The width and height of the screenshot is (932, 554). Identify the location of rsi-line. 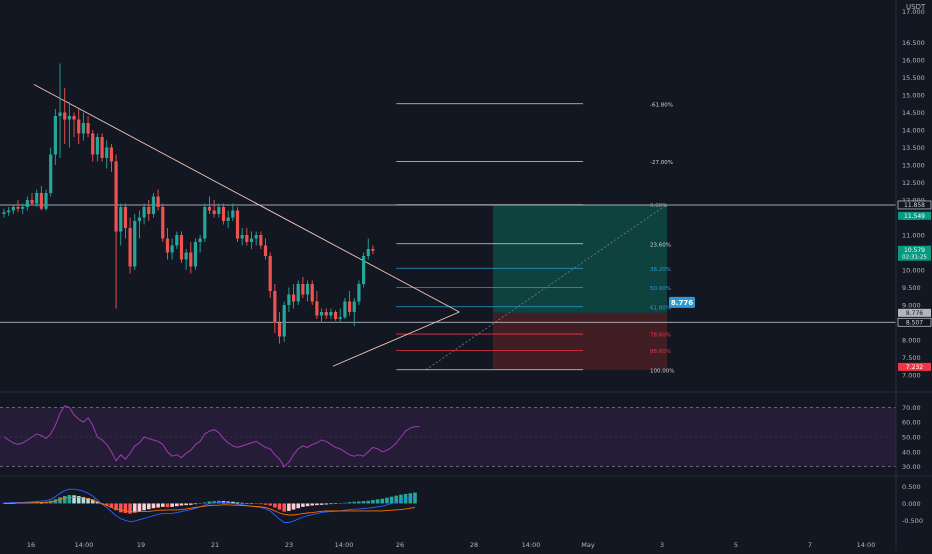
(211, 436).